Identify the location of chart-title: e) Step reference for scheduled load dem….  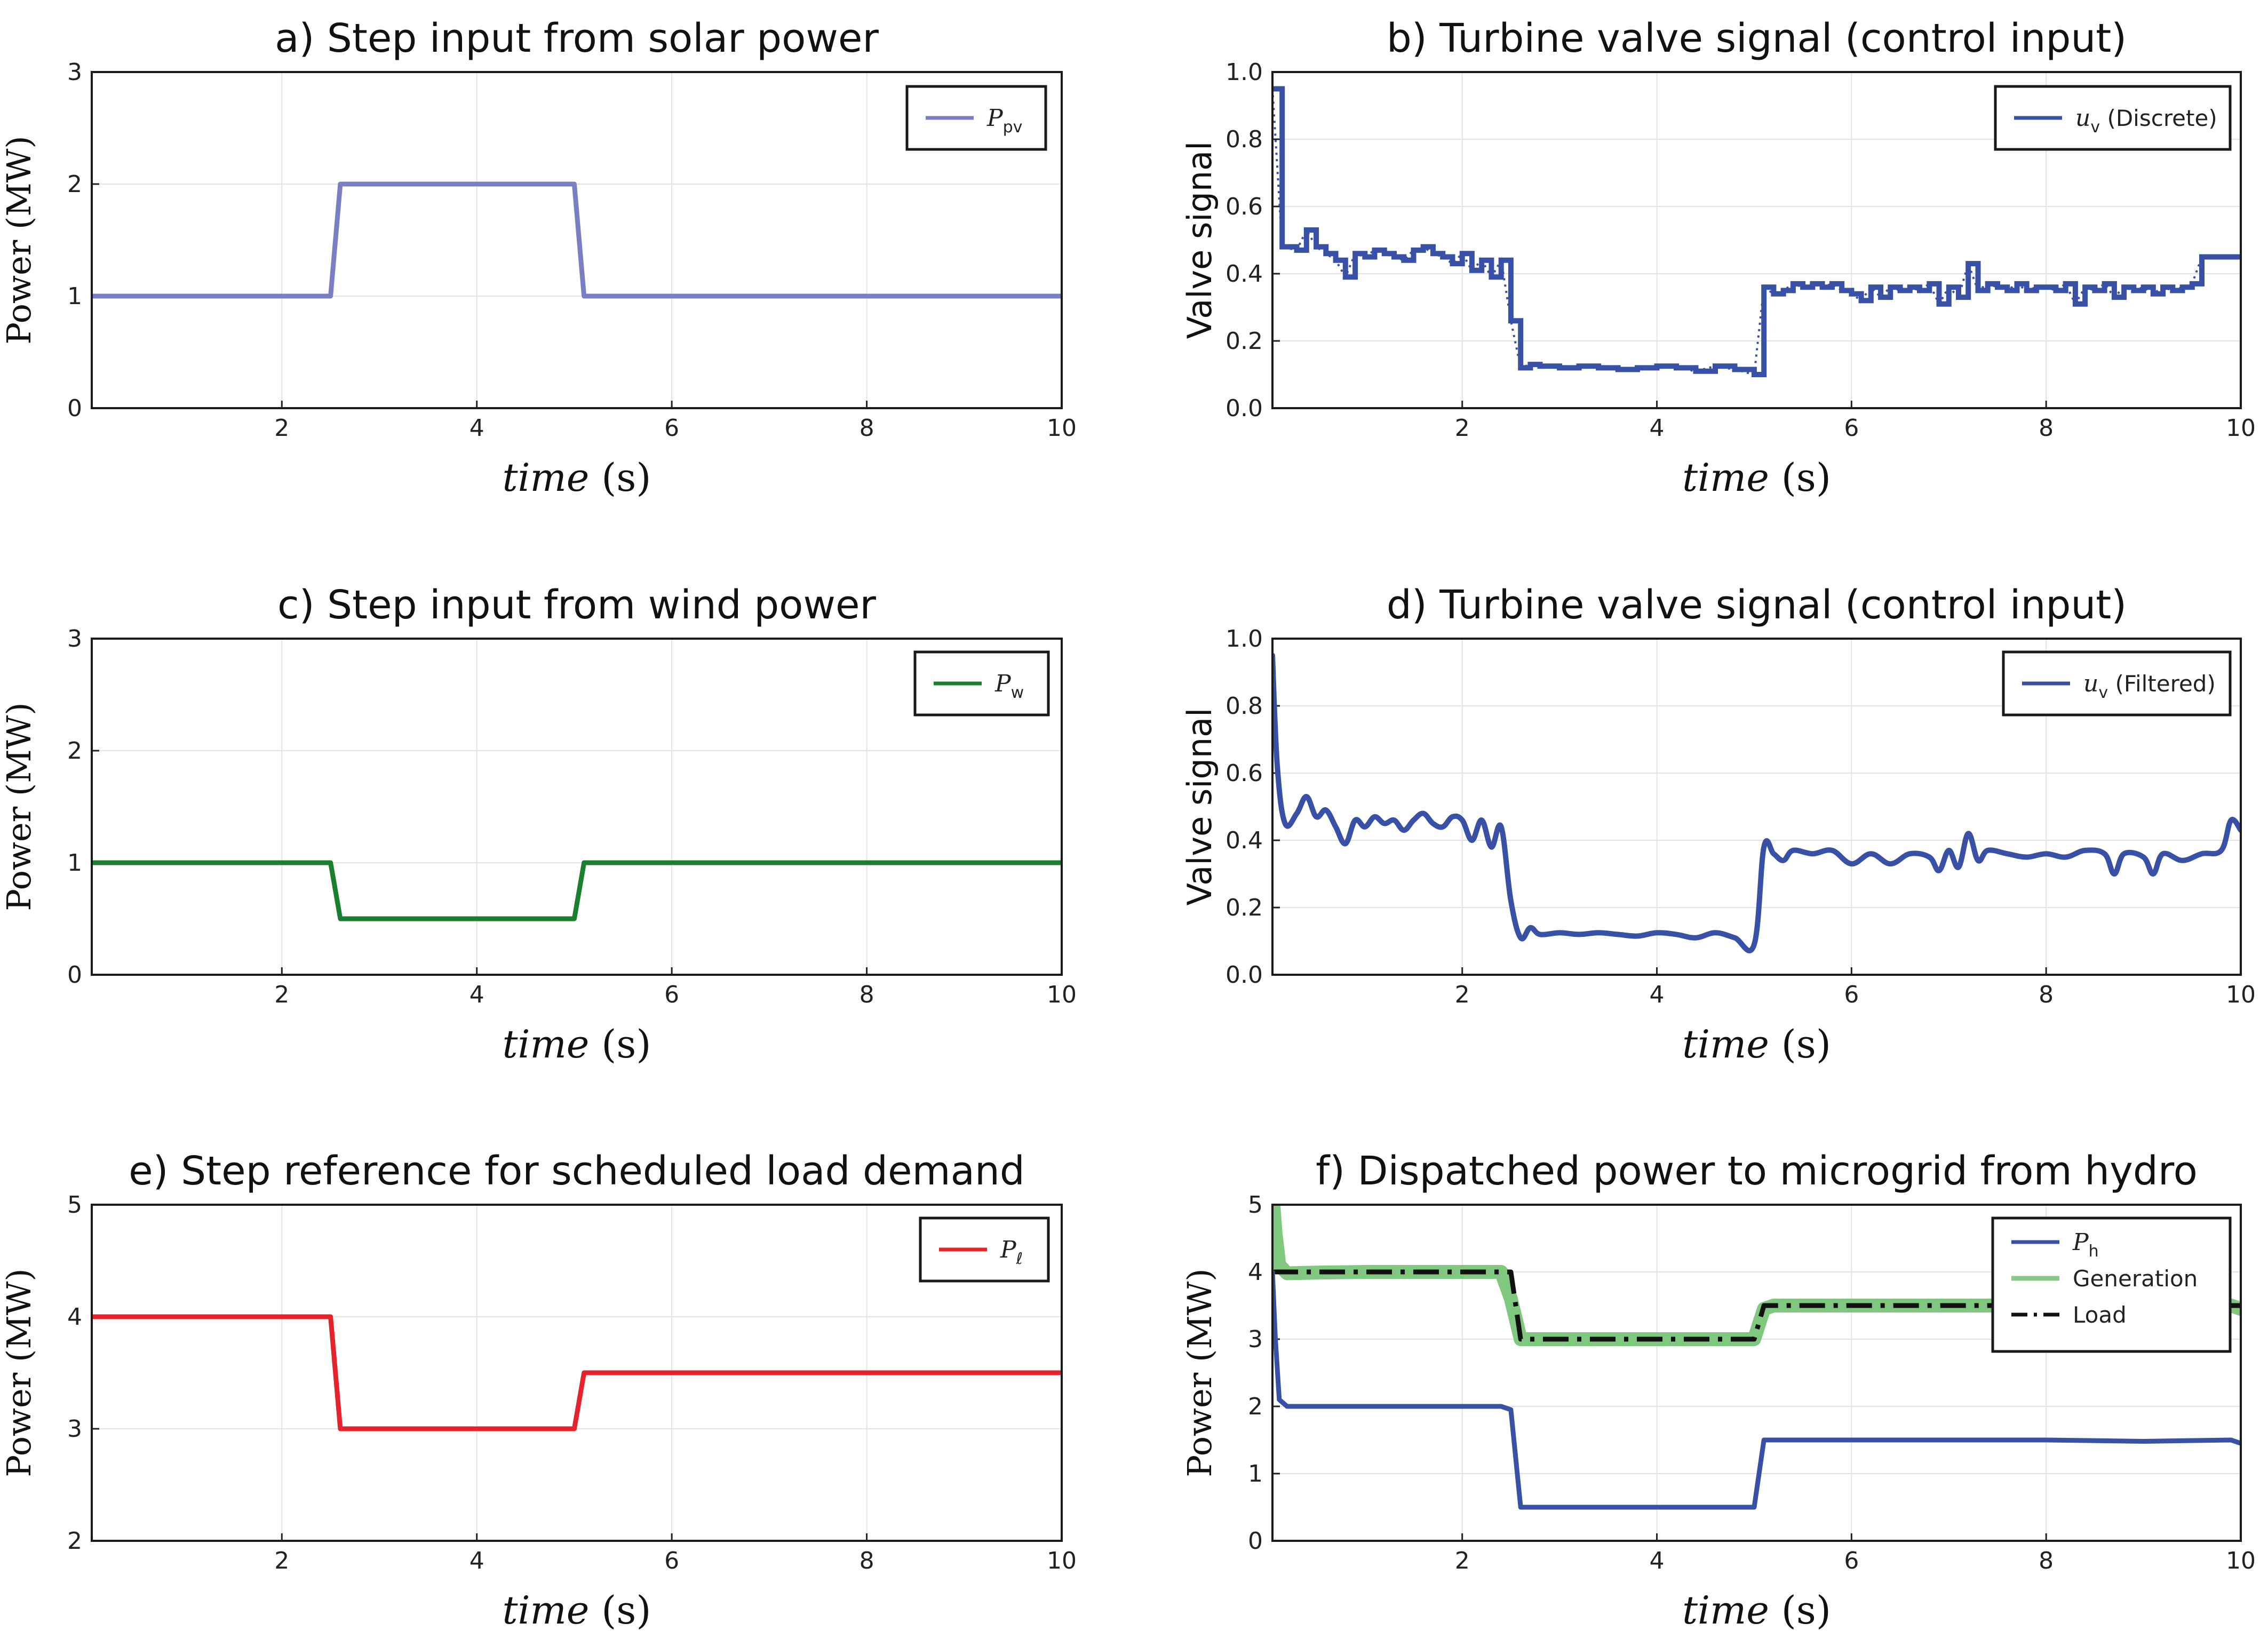
(577, 1171).